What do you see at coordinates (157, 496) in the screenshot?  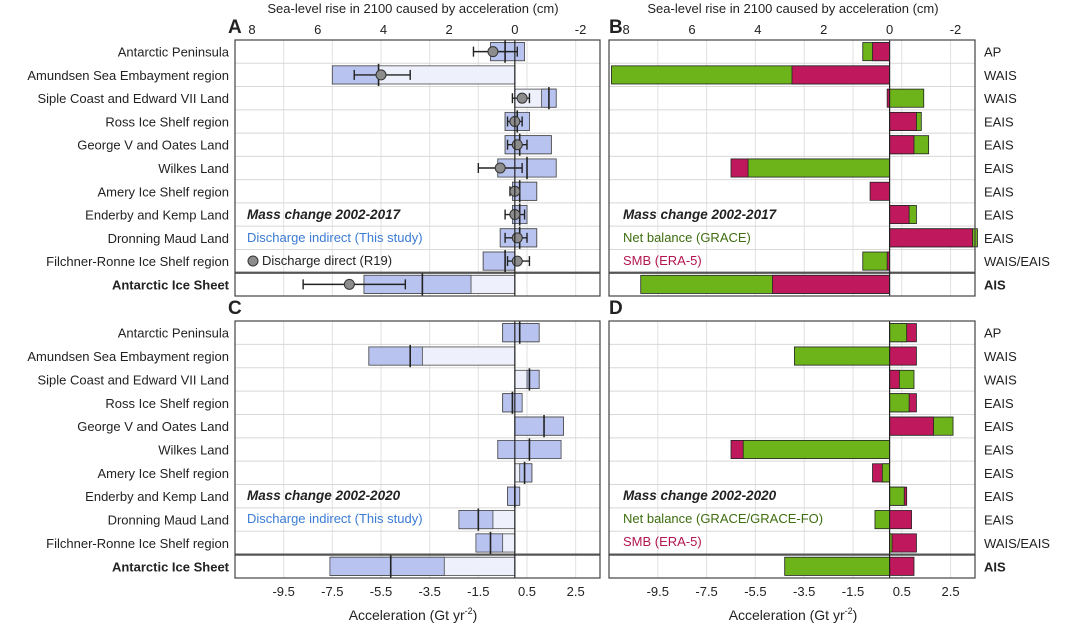 I see `region-label-c-7: Enderby and Kemp Land` at bounding box center [157, 496].